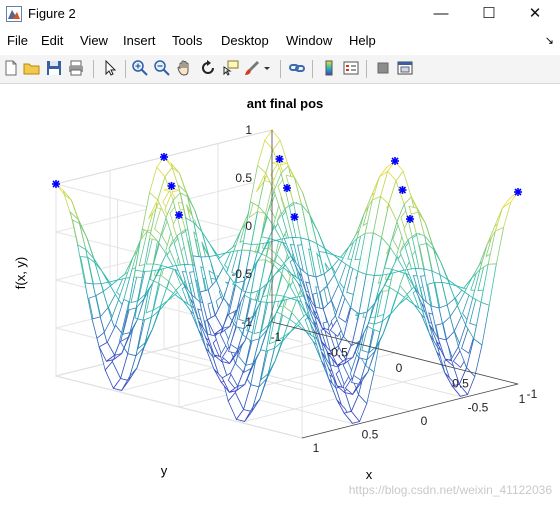 Image resolution: width=560 pixels, height=506 pixels. I want to click on new-figure-icon, so click(11, 68).